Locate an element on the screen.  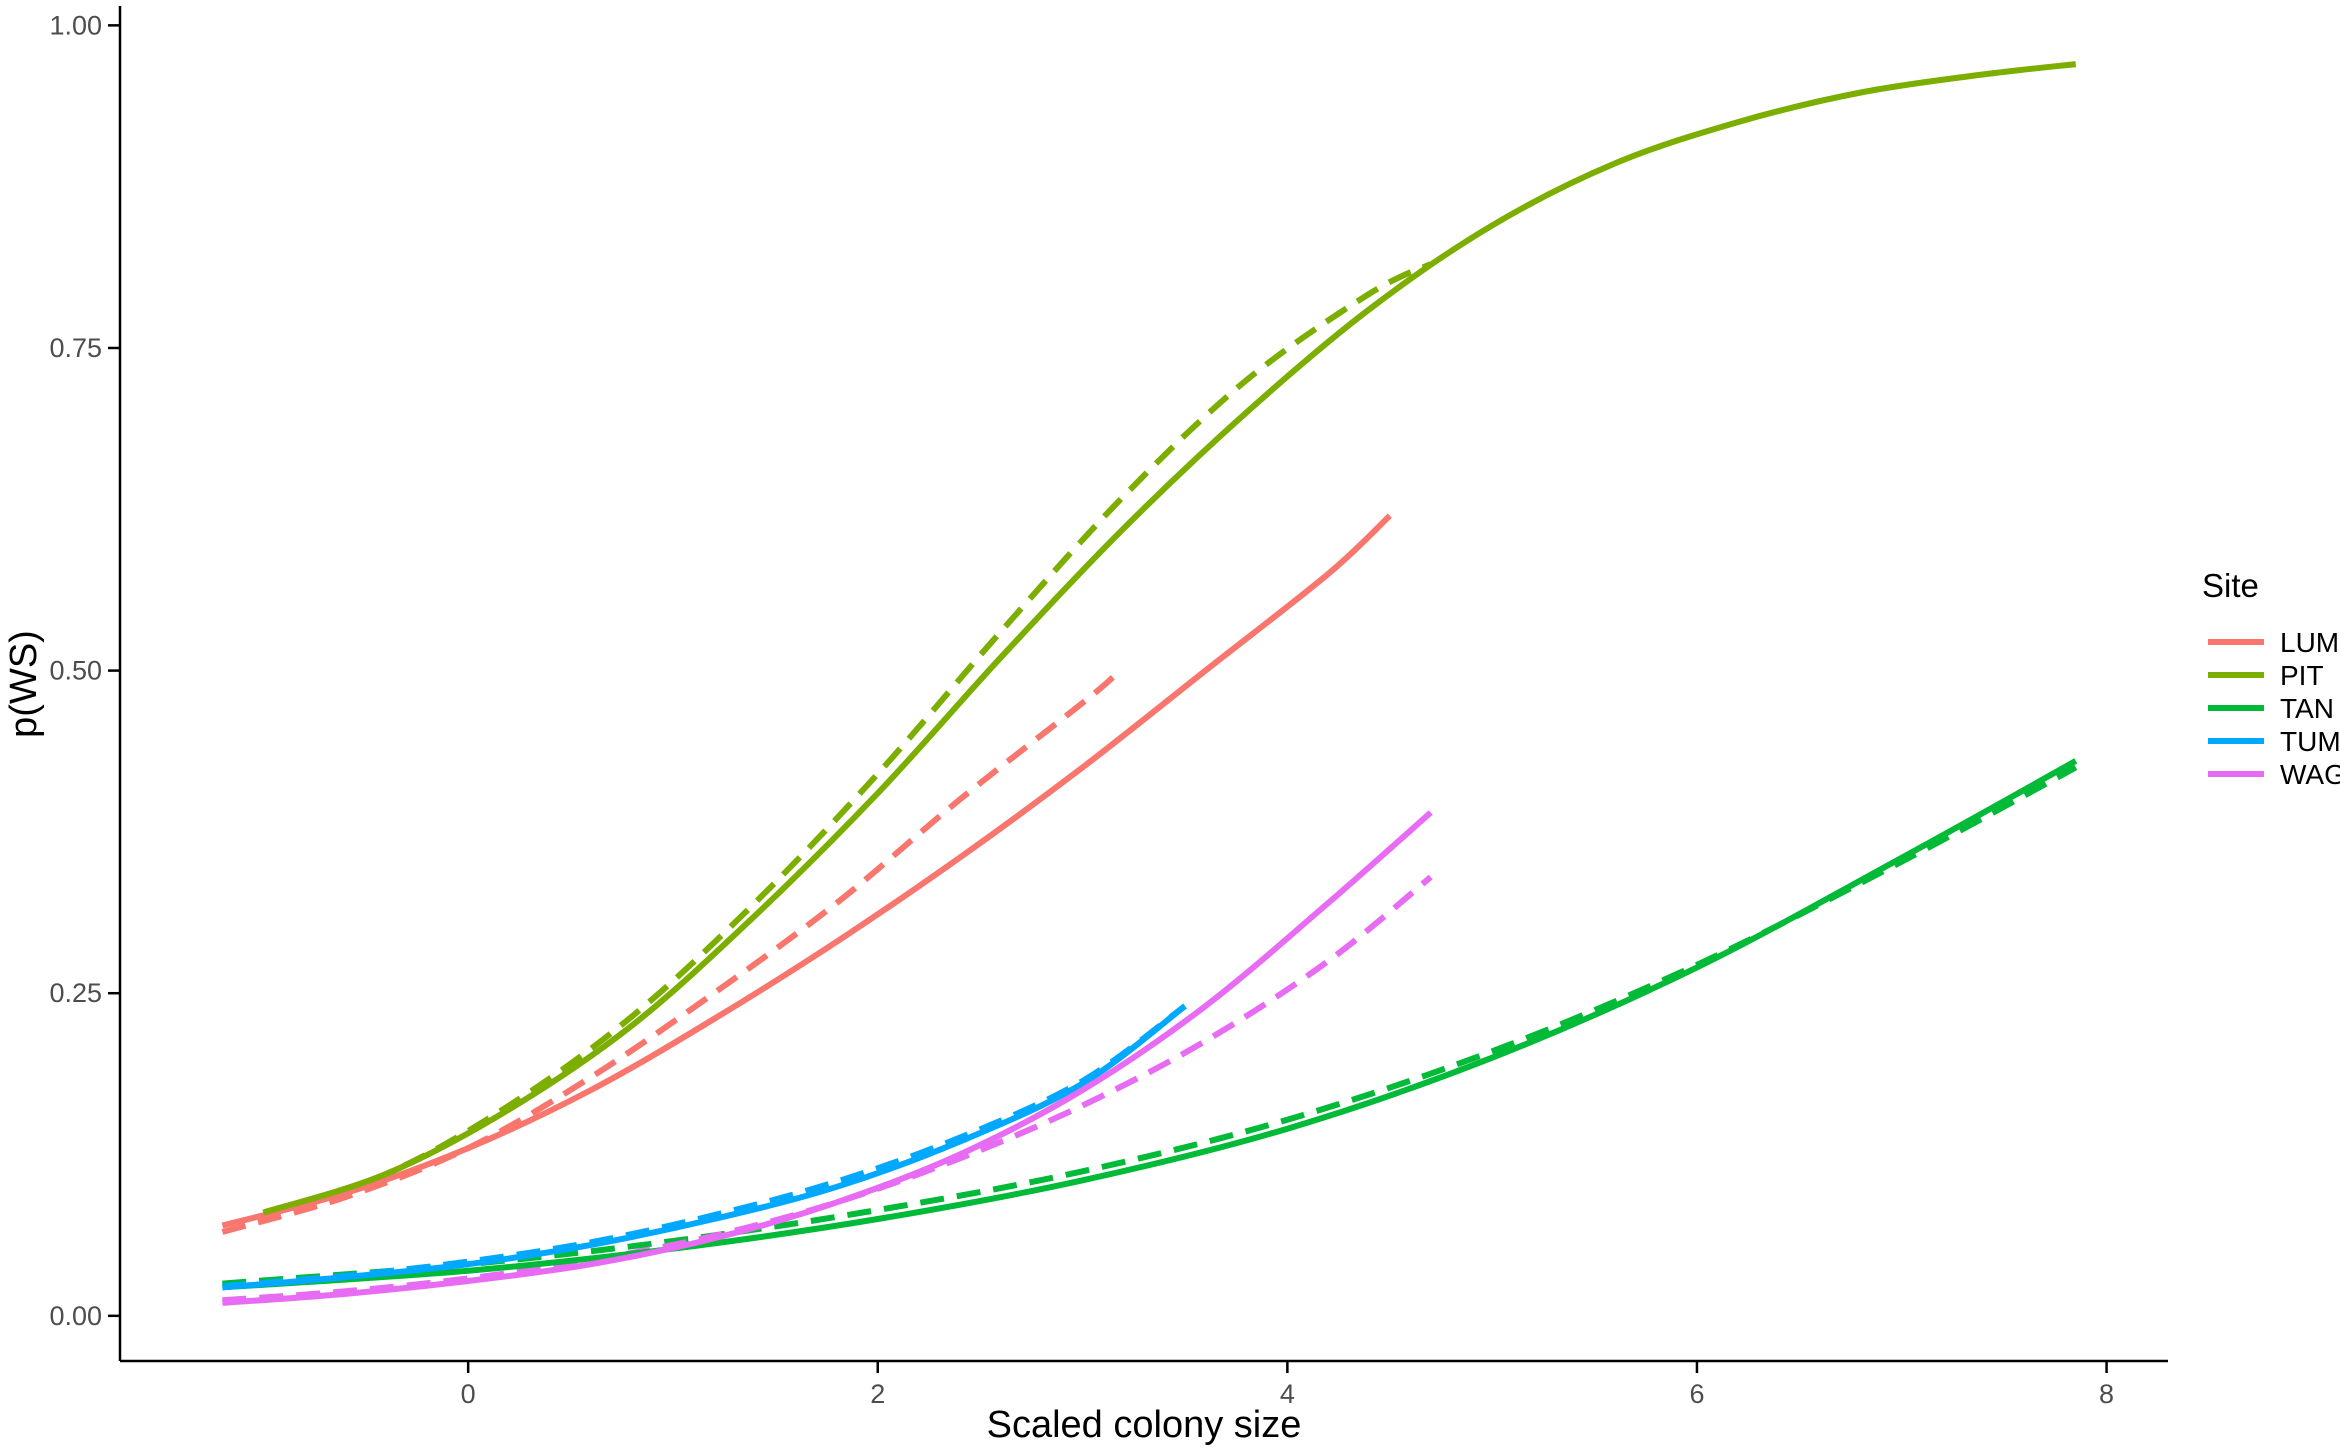
legend-label-lum: LUM is located at coordinates (2309, 642).